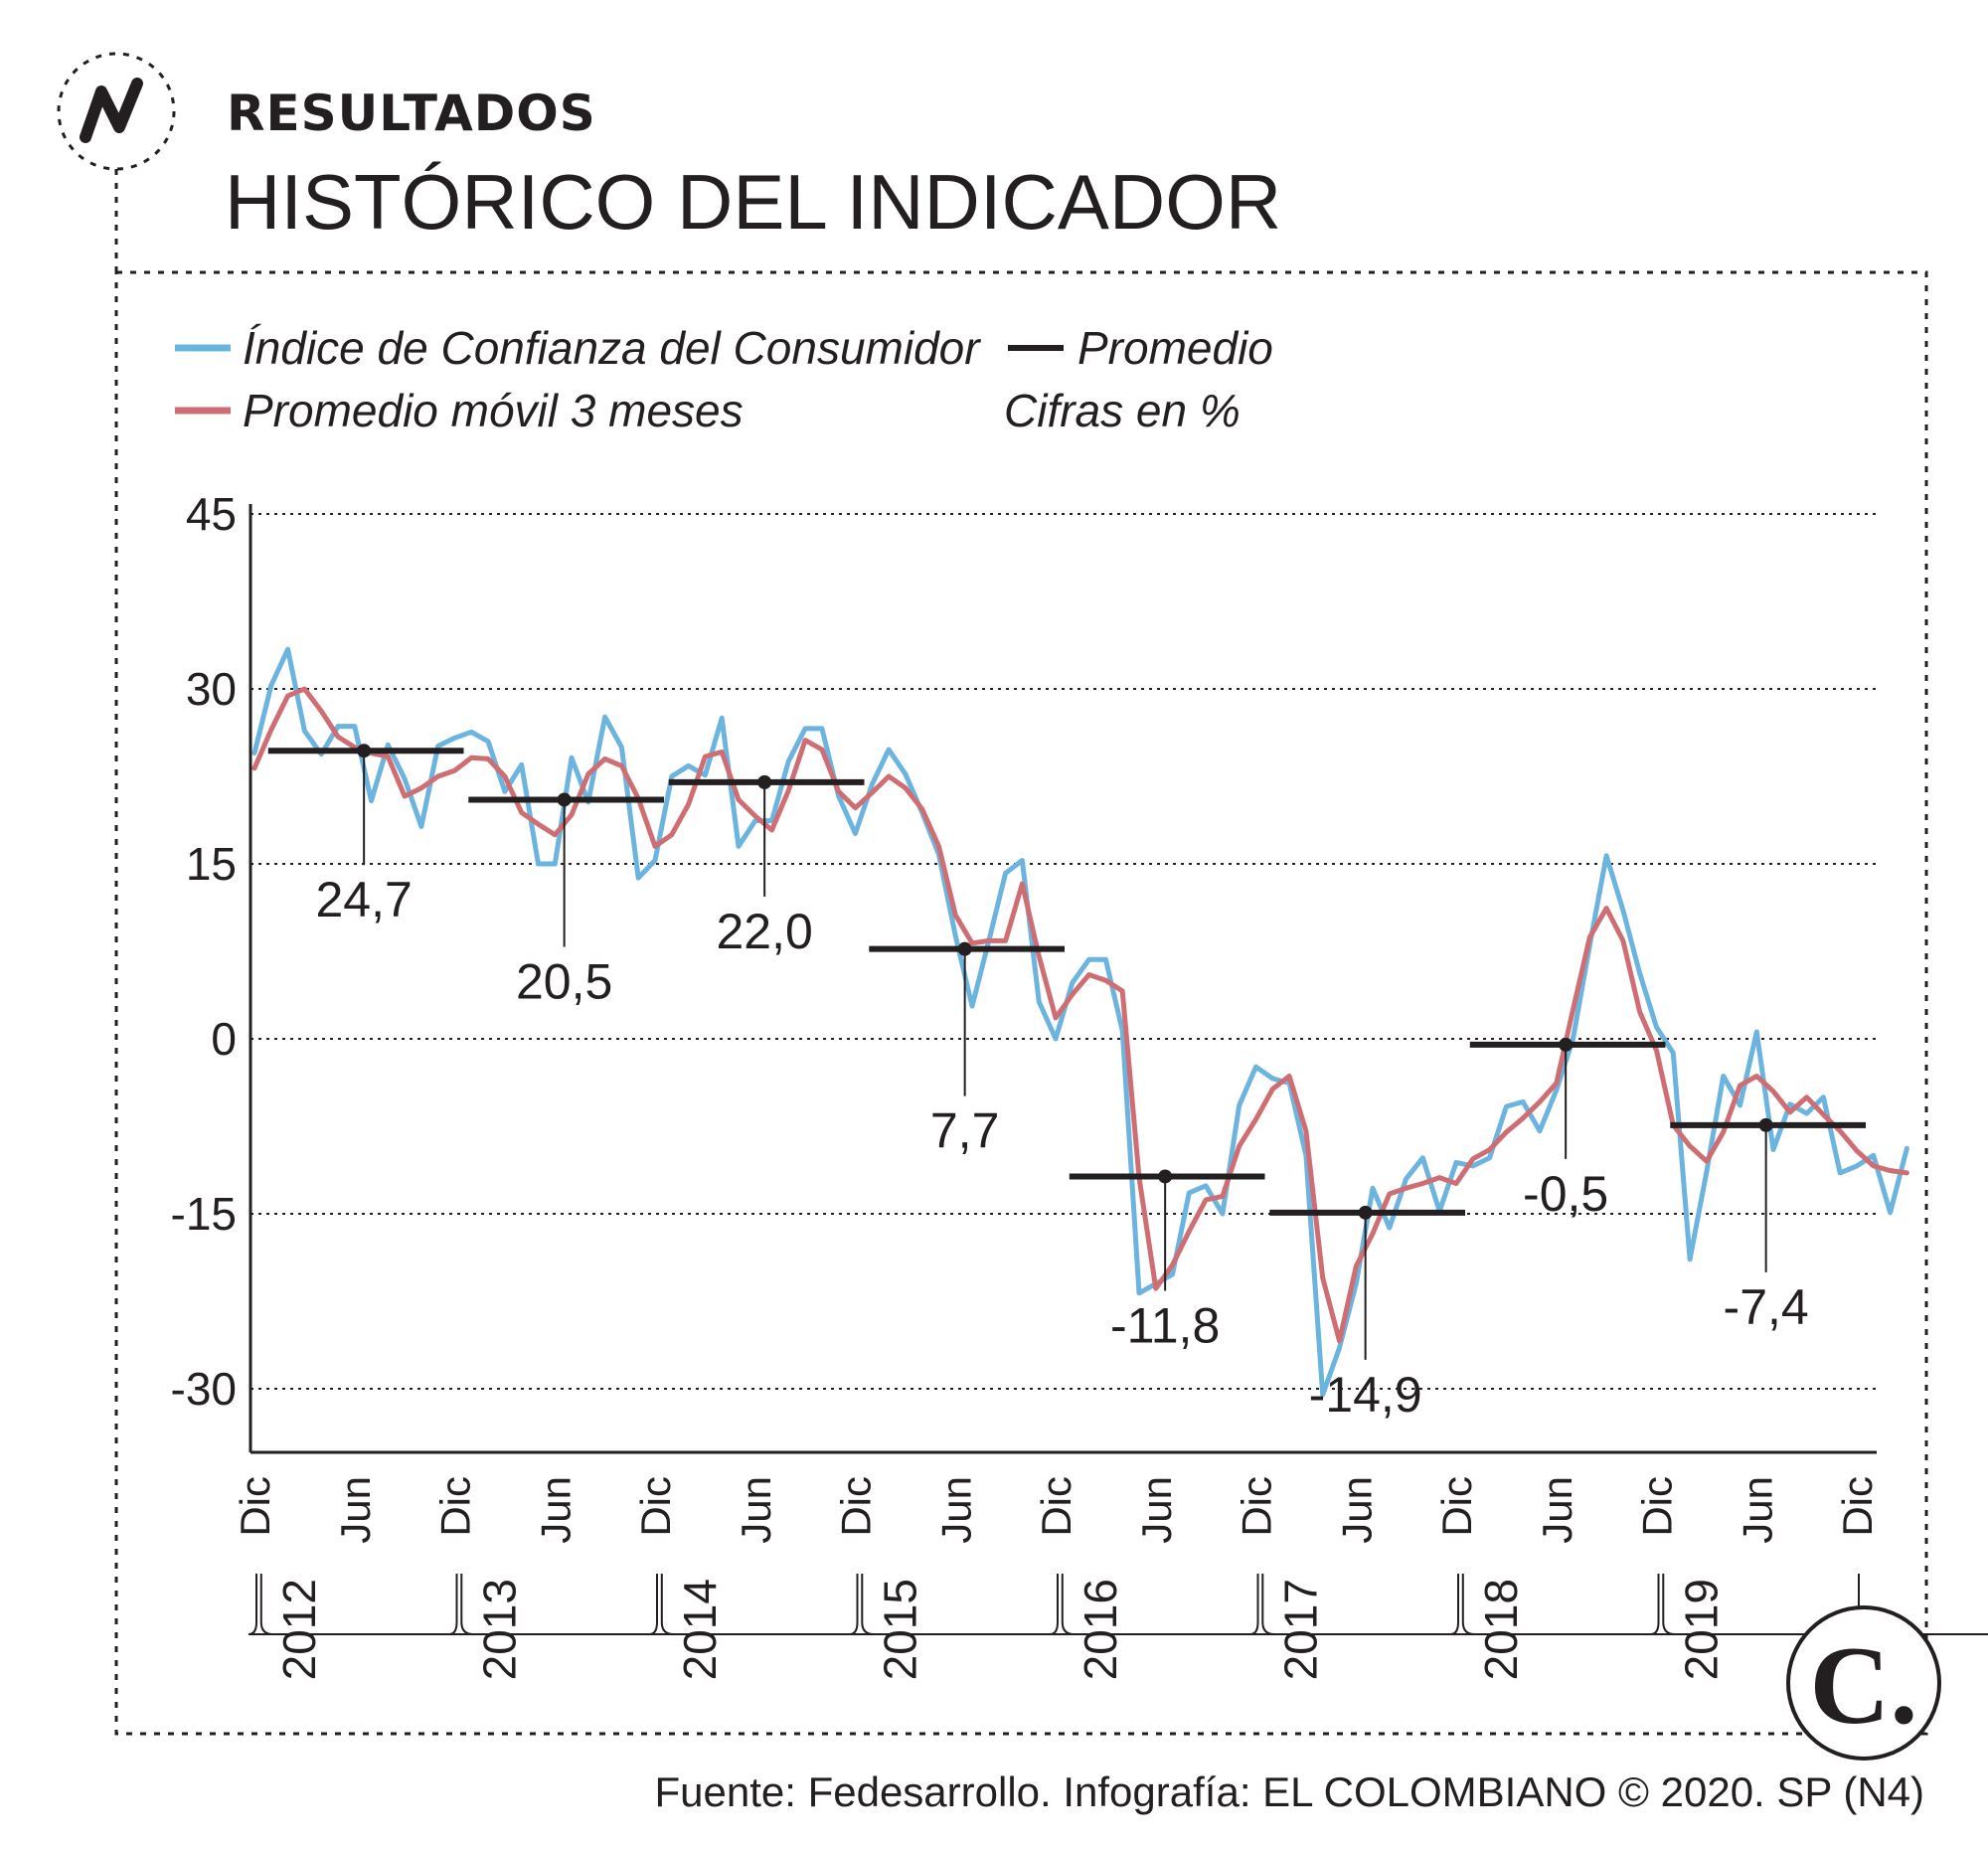  I want to click on year-label: 2017, so click(1300, 1629).